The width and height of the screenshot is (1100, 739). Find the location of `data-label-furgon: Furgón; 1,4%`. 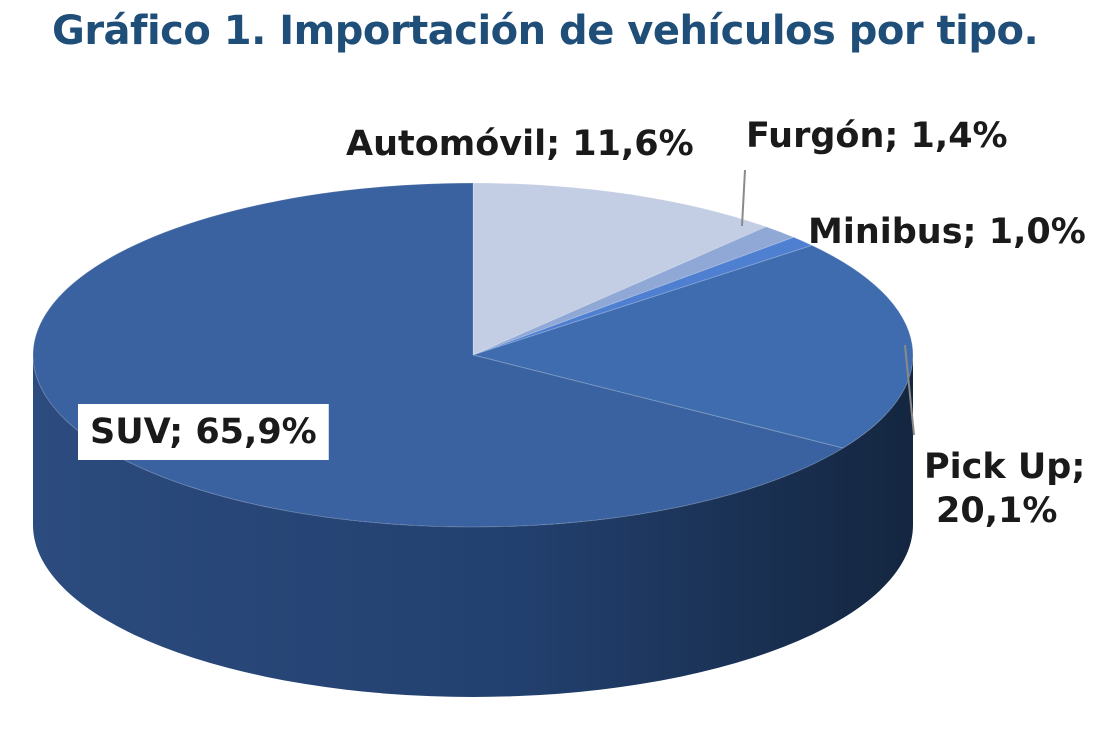

data-label-furgon: Furgón; 1,4% is located at coordinates (877, 136).